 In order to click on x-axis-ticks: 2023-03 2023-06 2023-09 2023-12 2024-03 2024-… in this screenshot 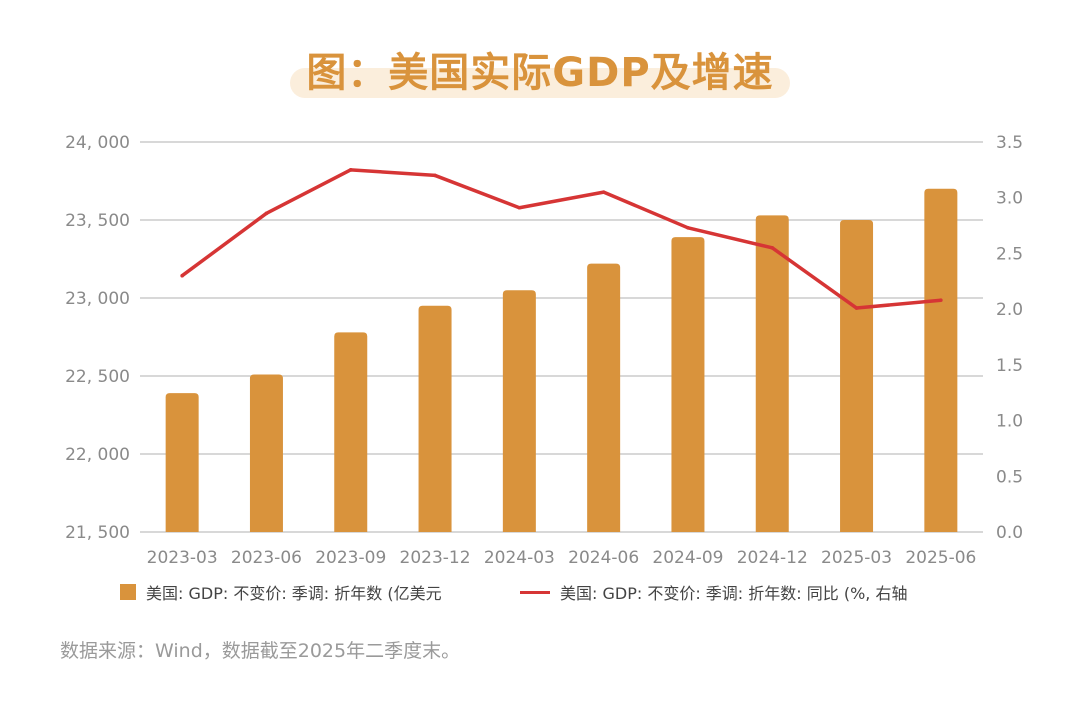, I will do `click(562, 558)`.